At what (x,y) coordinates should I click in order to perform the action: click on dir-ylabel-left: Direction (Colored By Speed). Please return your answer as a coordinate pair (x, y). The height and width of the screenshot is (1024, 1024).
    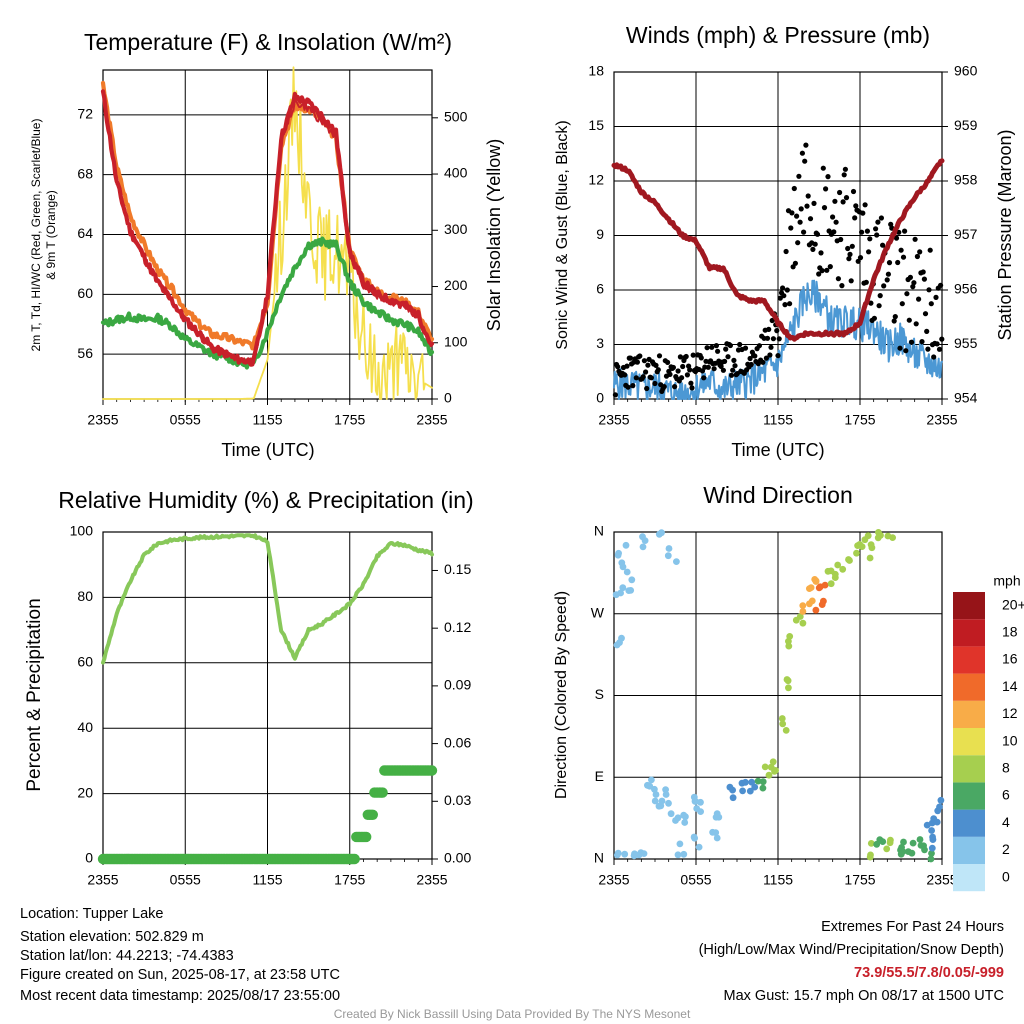
    Looking at the image, I should click on (561, 695).